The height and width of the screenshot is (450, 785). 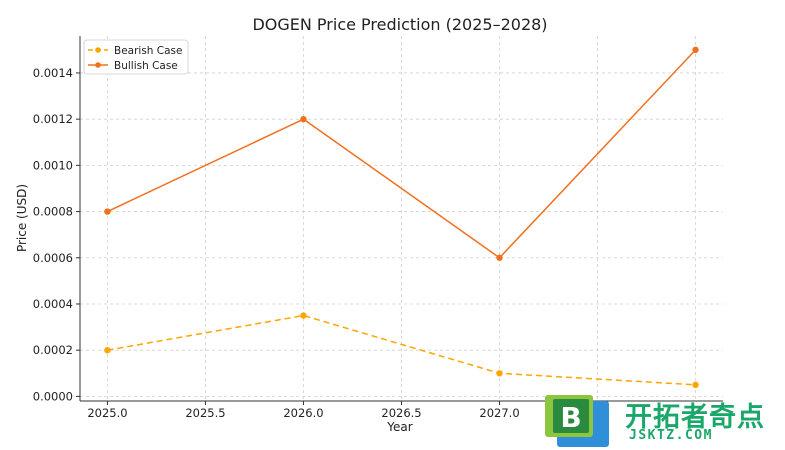 I want to click on y-tick-label: 0.0004, so click(x=53, y=304).